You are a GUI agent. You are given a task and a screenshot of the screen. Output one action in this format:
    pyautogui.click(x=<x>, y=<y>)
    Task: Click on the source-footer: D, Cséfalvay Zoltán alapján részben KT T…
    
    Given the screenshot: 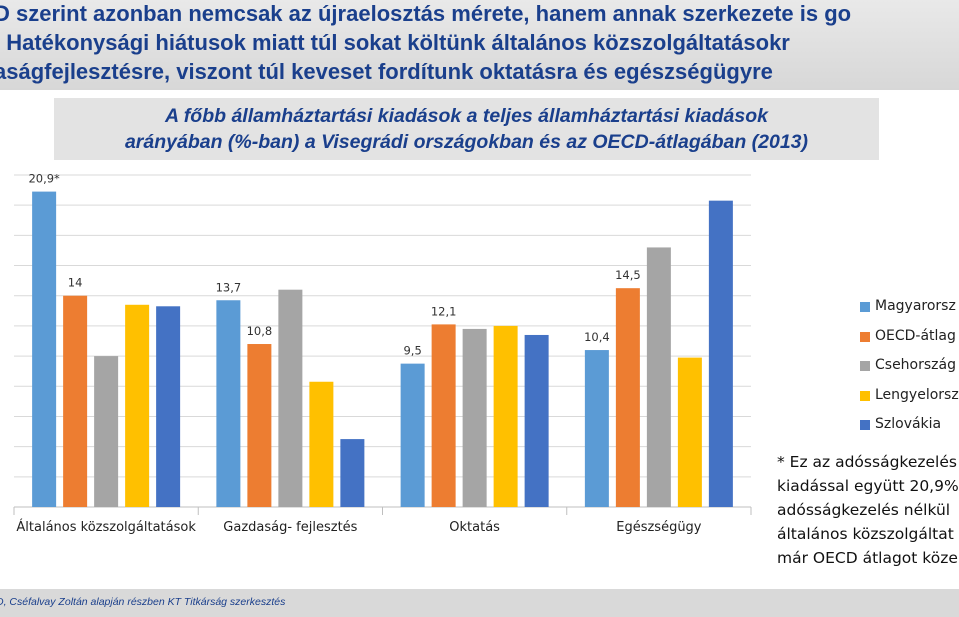 What is the action you would take?
    pyautogui.click(x=479, y=603)
    